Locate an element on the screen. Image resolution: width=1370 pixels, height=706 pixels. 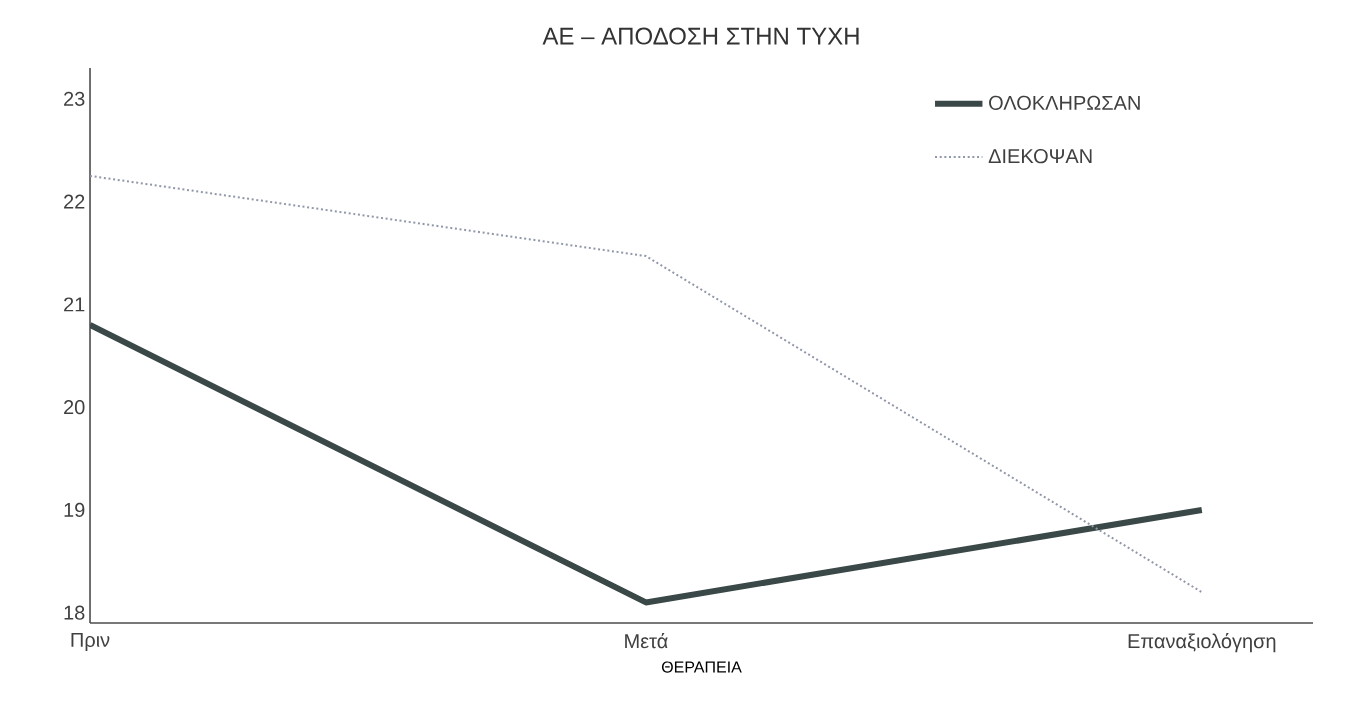
x-tick-label: Μετά is located at coordinates (646, 641).